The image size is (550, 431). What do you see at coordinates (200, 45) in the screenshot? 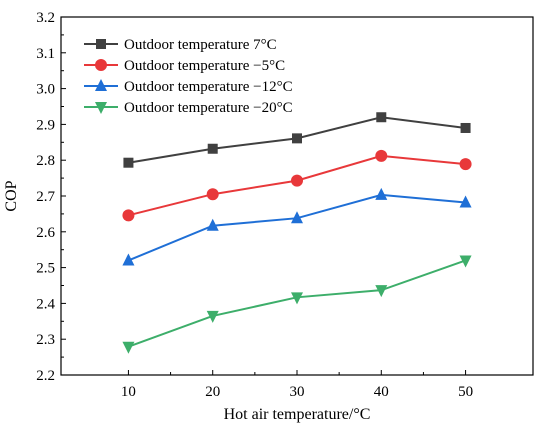
I see `legend-label: Outdoor temperature 7°C` at bounding box center [200, 45].